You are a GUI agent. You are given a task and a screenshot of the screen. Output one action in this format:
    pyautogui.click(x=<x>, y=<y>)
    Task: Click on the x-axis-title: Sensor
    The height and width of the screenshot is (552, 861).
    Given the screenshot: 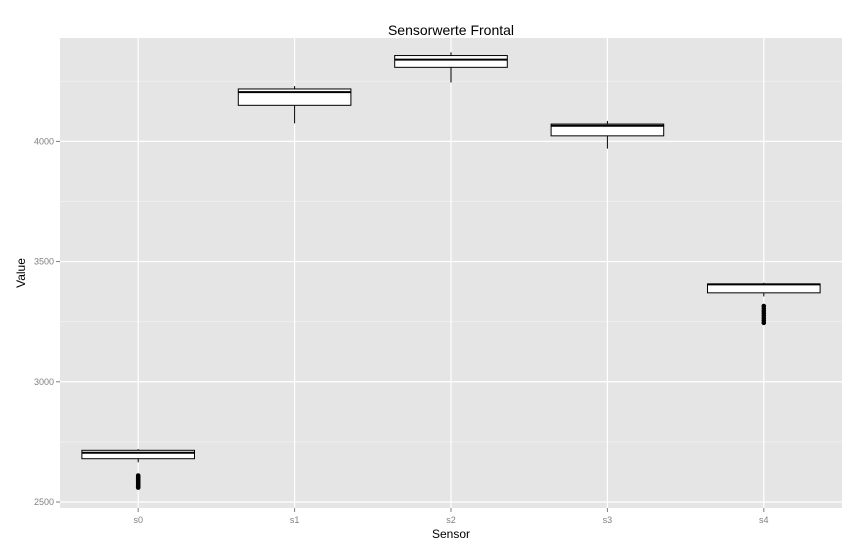 What is the action you would take?
    pyautogui.click(x=451, y=534)
    